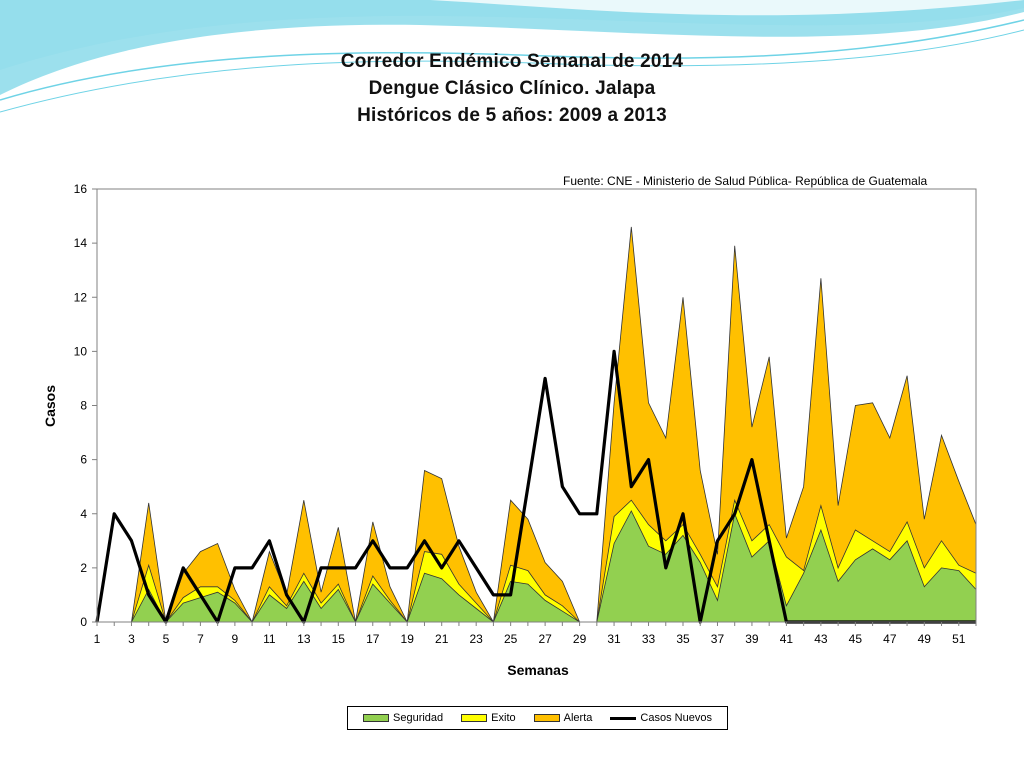 The width and height of the screenshot is (1024, 768). I want to click on legend-label-casos-nuevos: Casos Nuevos, so click(676, 718).